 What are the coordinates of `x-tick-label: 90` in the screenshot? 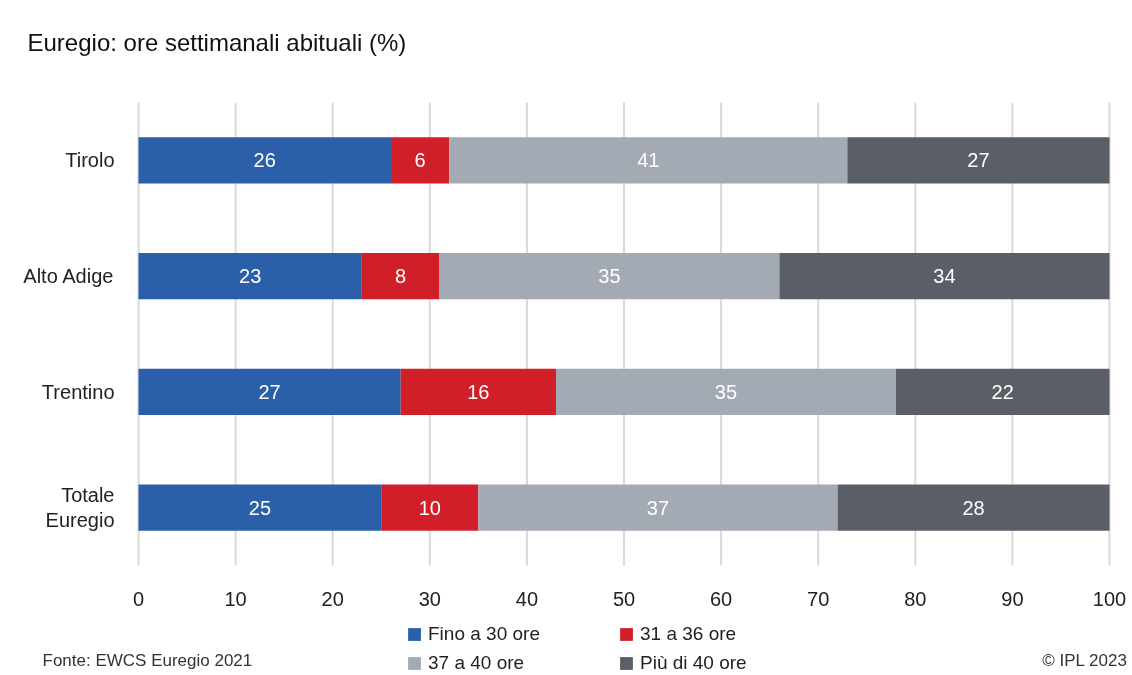 It's located at (1012, 598).